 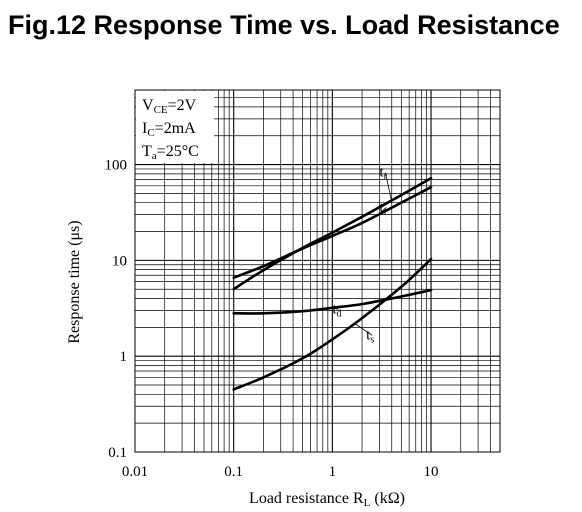 What do you see at coordinates (124, 357) in the screenshot?
I see `y-tick-label: 1` at bounding box center [124, 357].